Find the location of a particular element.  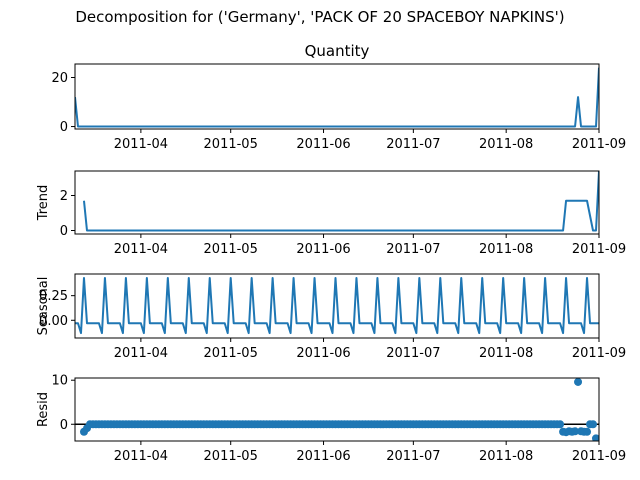

y-tick-label: 20 is located at coordinates (59, 78).